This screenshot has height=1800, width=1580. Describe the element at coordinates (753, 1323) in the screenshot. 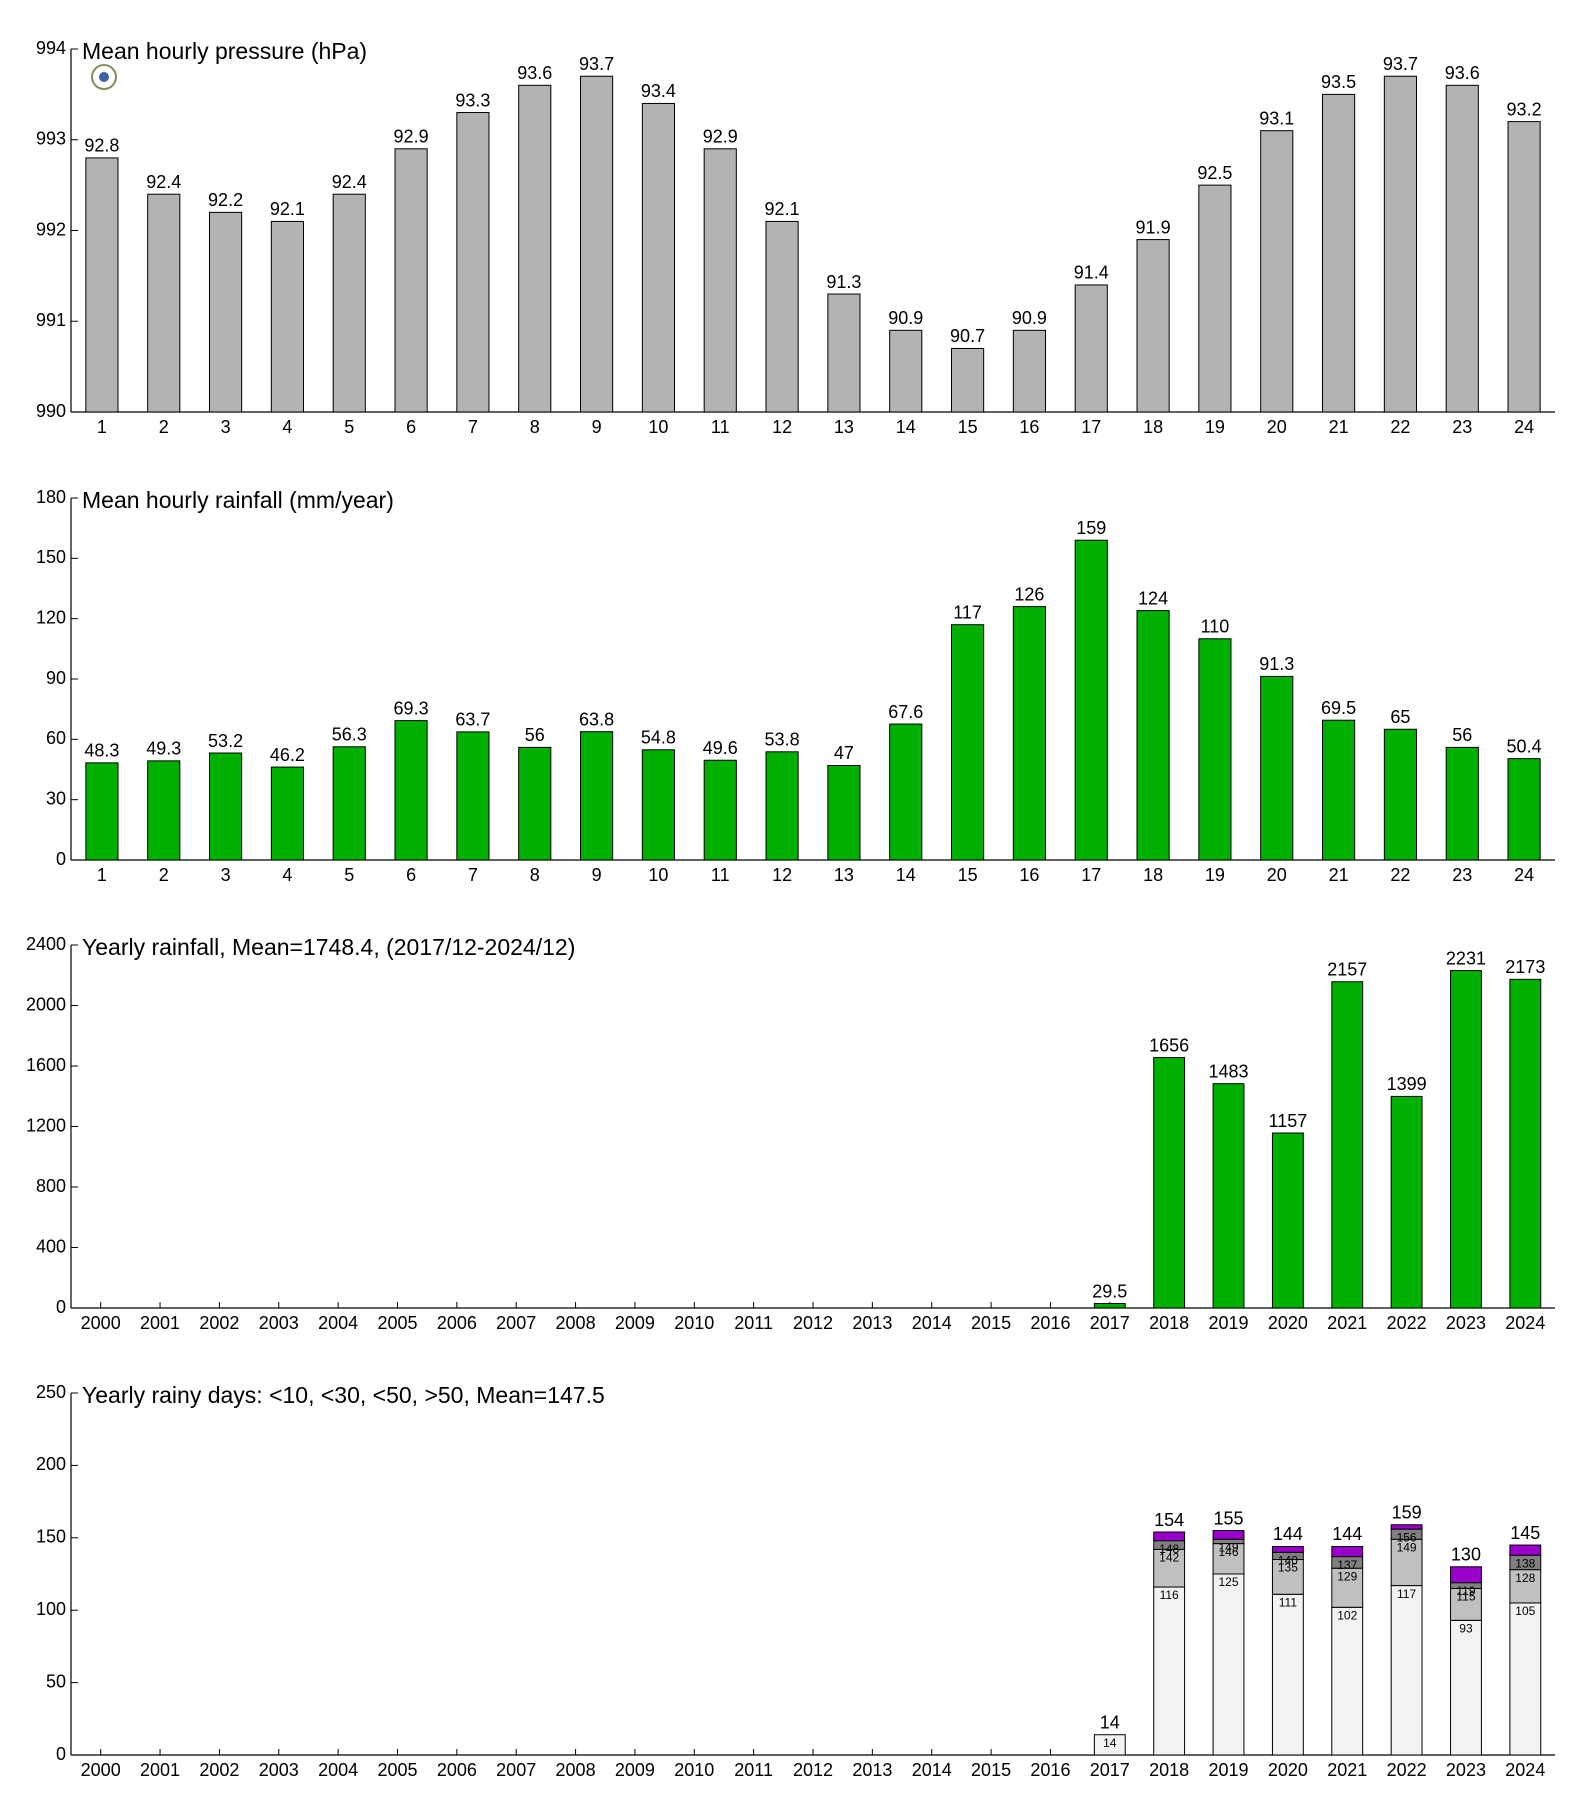

I see `x-tick-label: 2011` at that location.